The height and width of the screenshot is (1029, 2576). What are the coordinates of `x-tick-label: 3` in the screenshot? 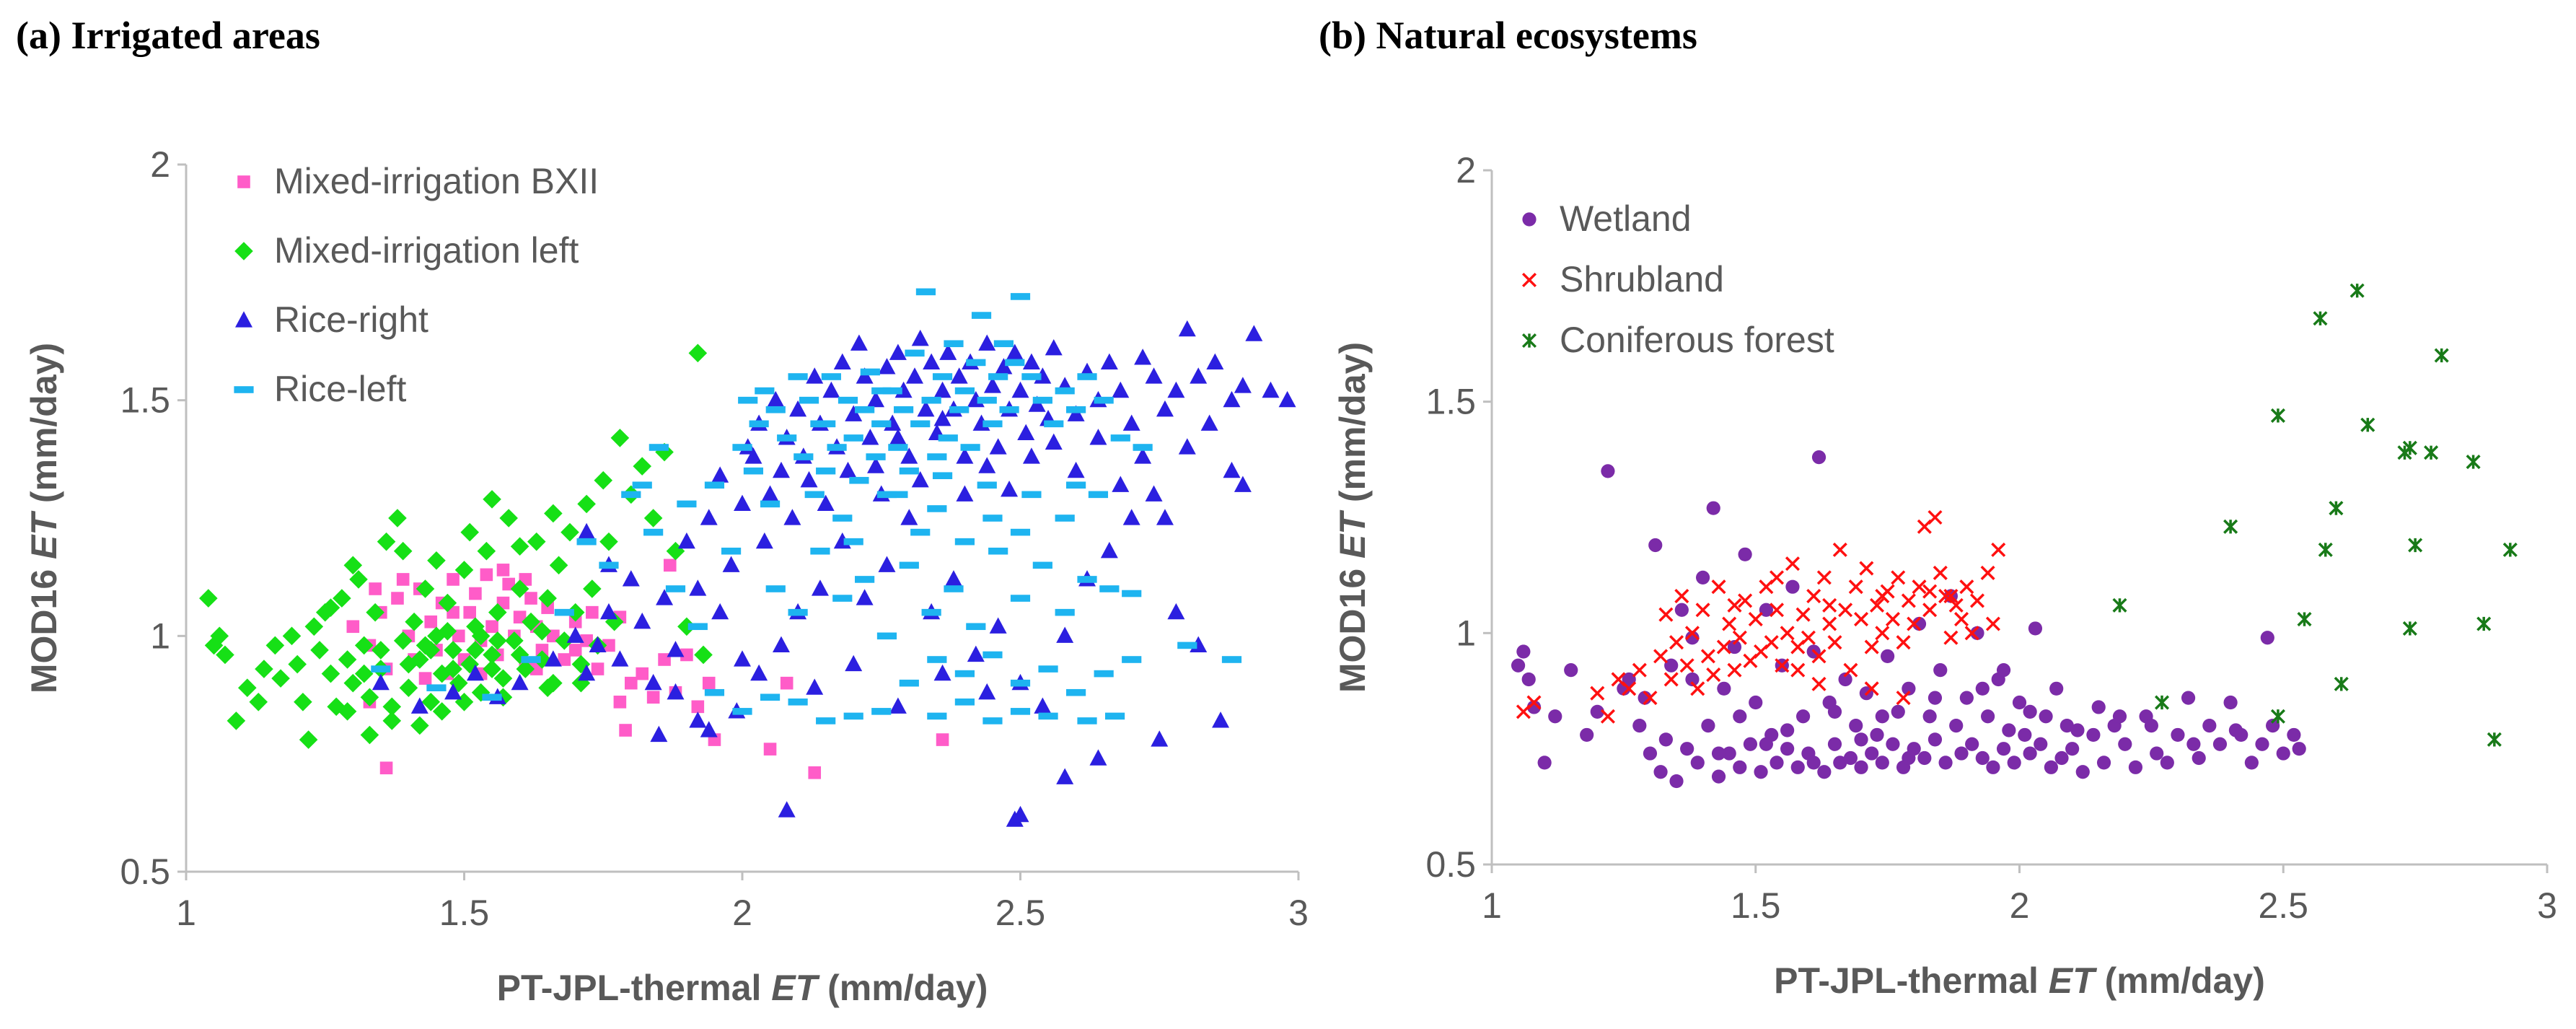 It's located at (1298, 913).